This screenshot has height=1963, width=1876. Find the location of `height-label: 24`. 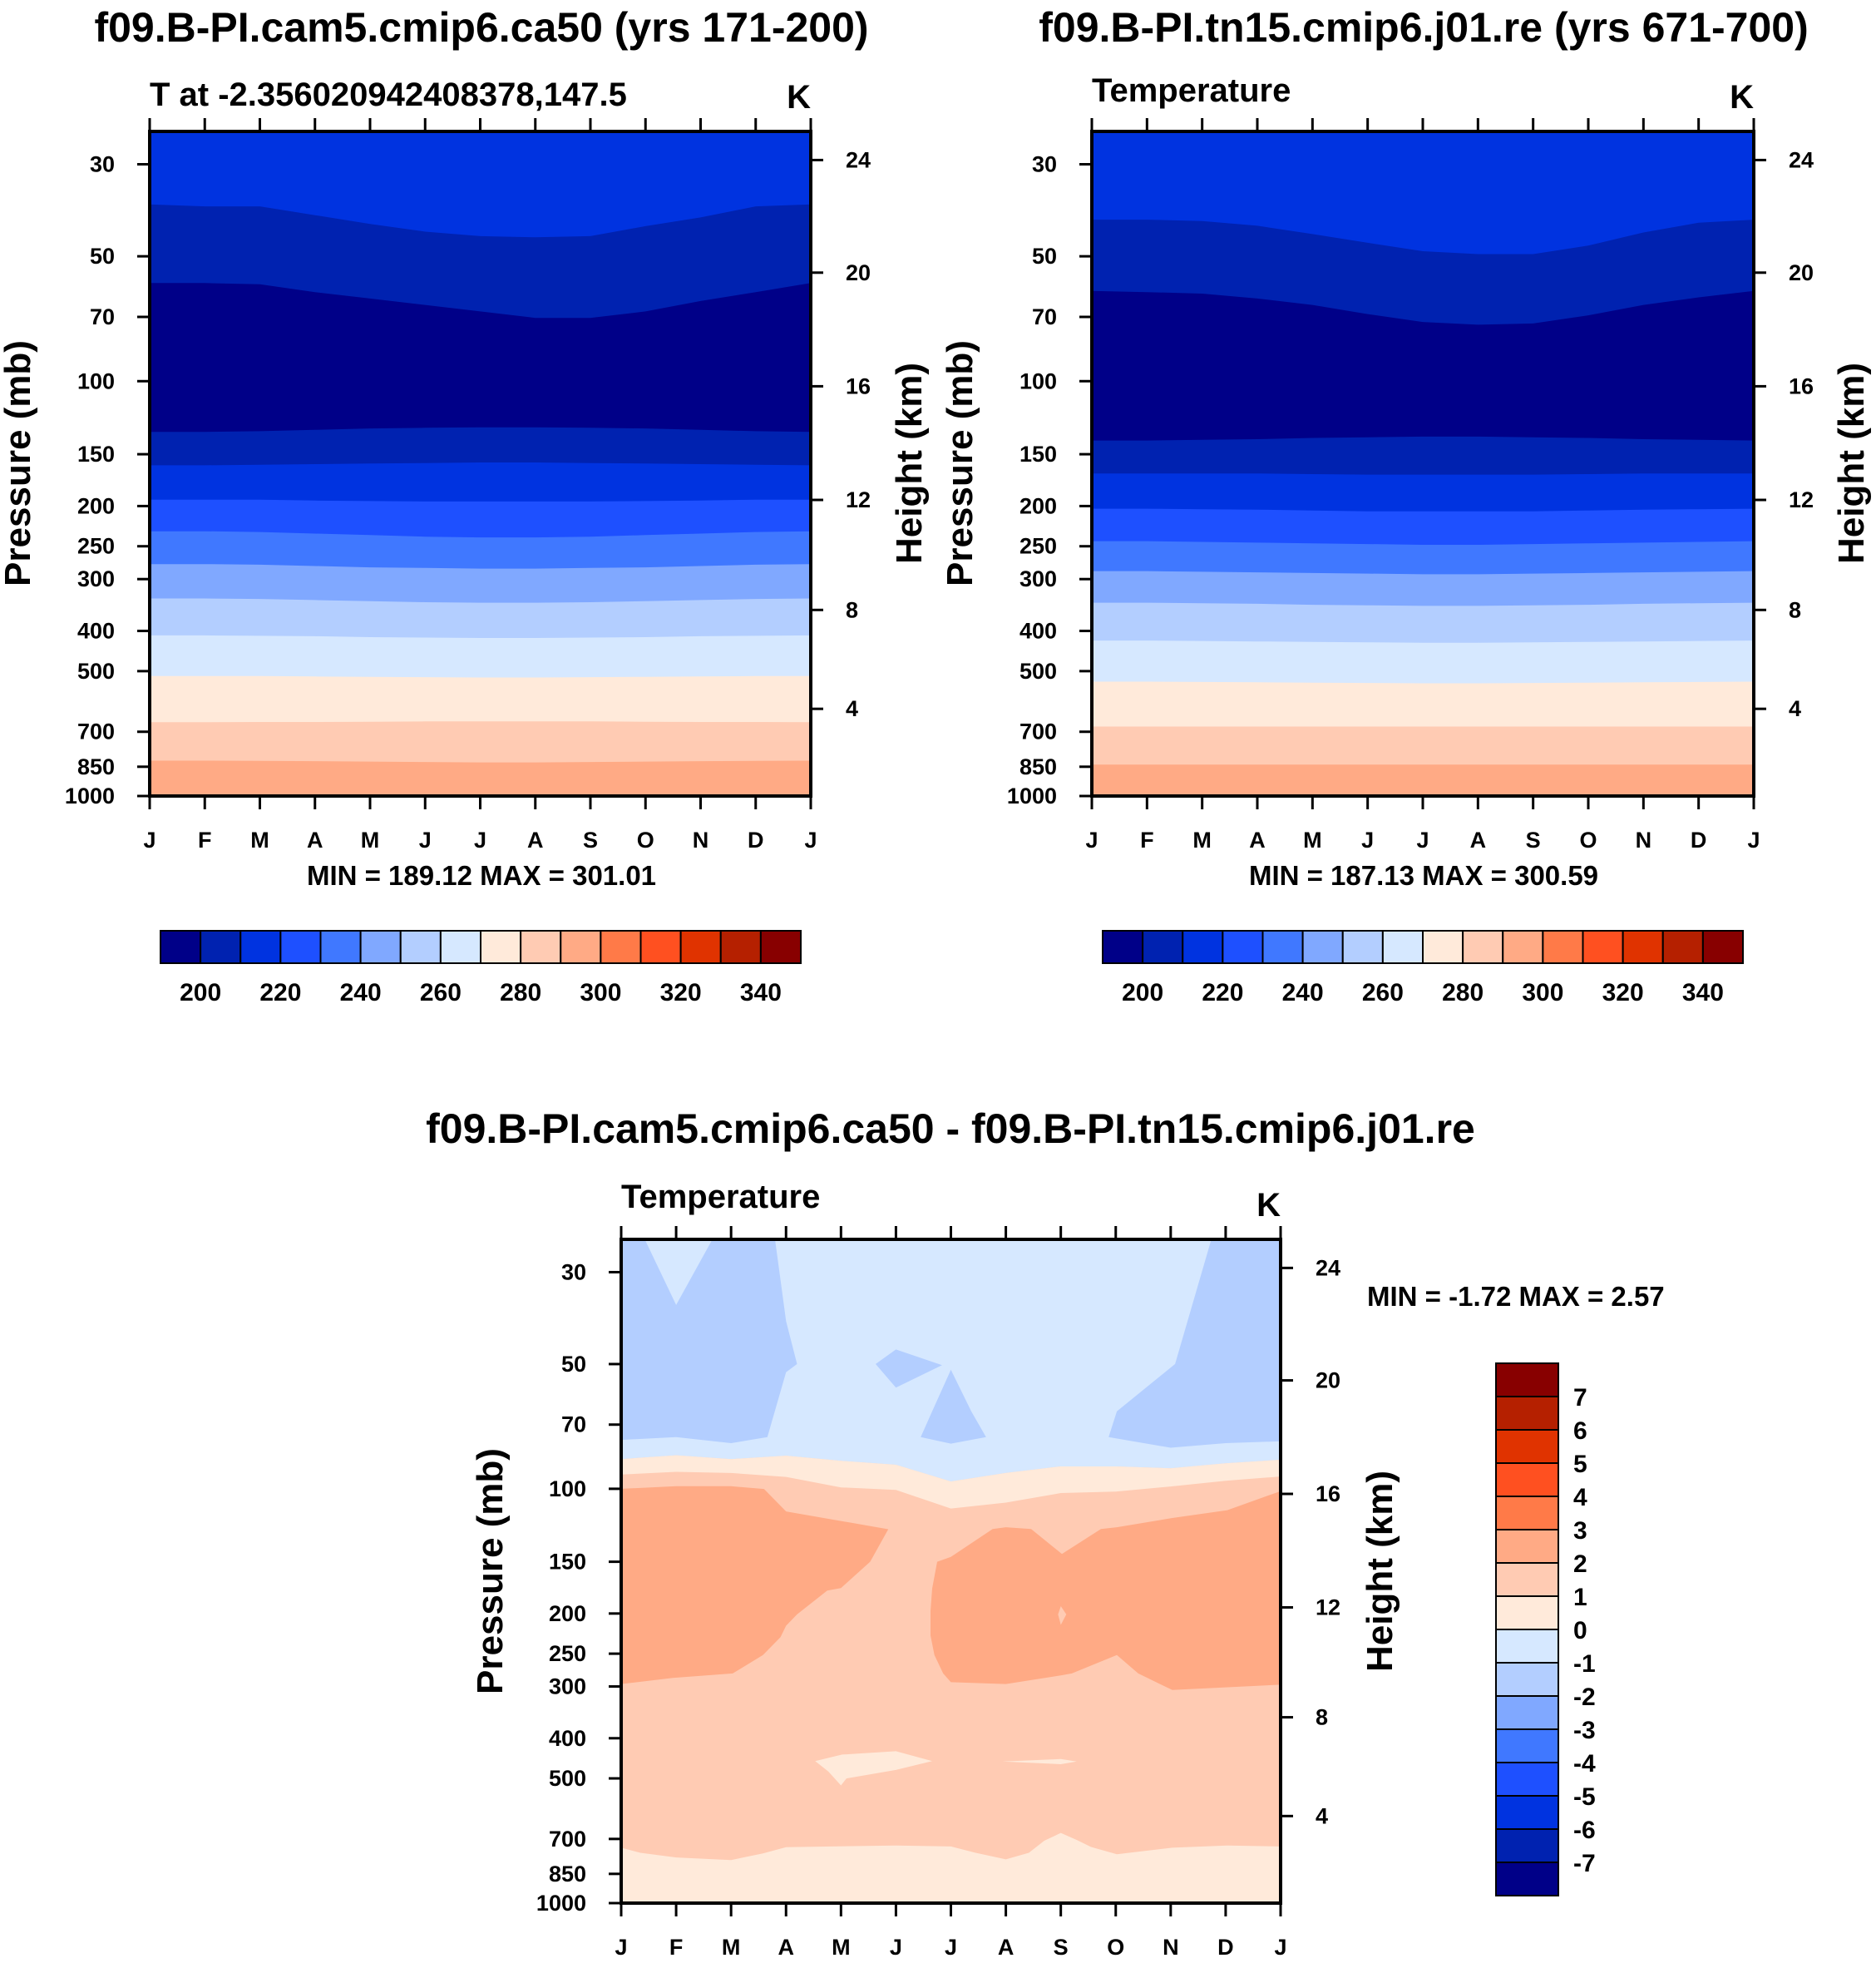

height-label: 24 is located at coordinates (859, 159).